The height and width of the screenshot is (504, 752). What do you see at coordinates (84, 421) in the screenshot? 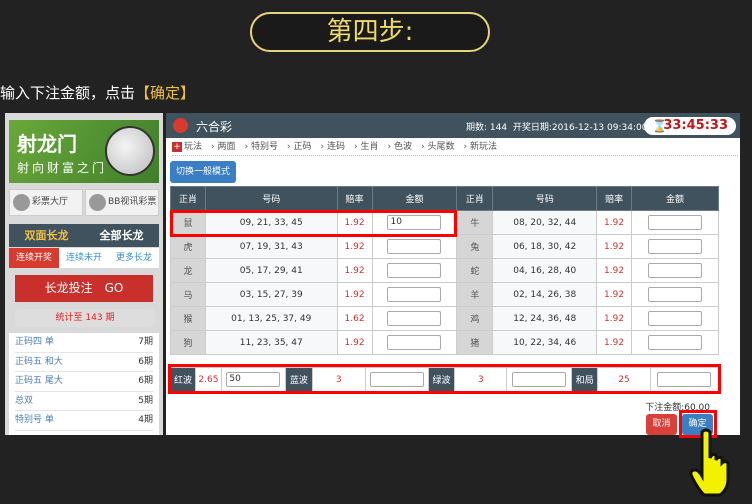
I see `list-item: 特别号 单 4期` at bounding box center [84, 421].